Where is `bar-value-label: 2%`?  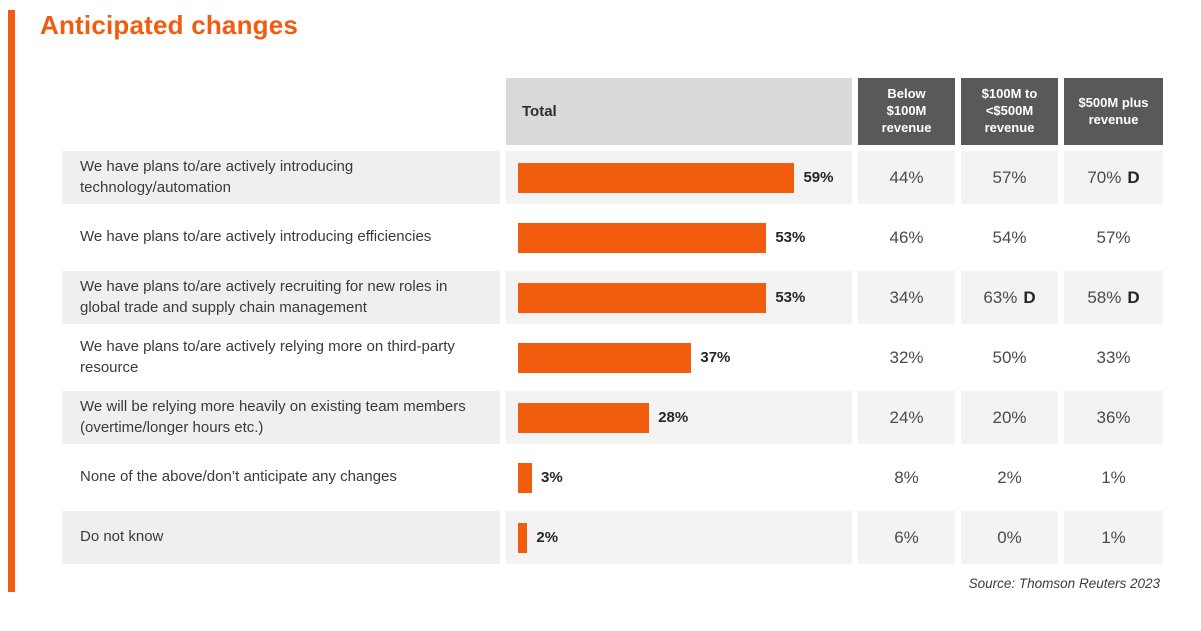 bar-value-label: 2% is located at coordinates (547, 537).